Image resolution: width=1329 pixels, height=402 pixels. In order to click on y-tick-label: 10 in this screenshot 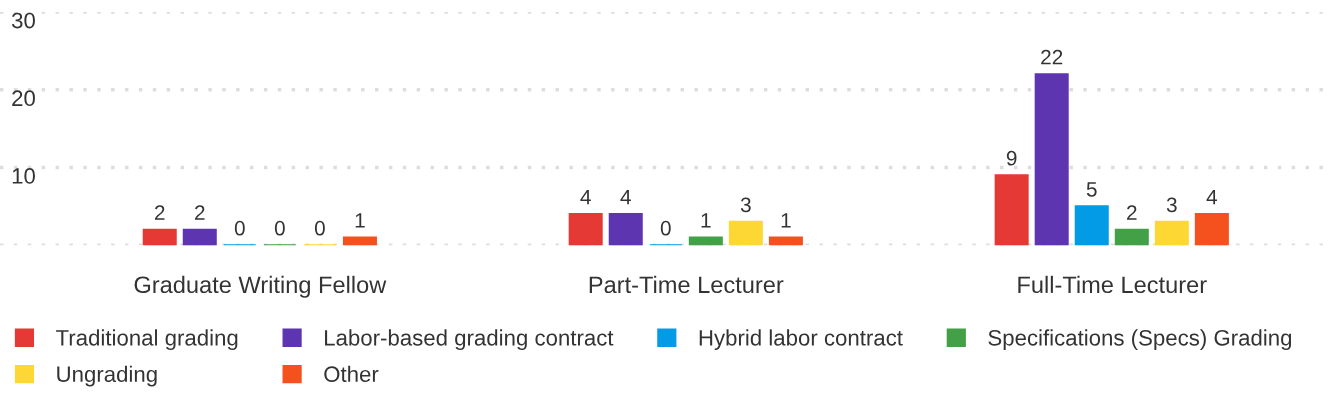, I will do `click(23, 176)`.